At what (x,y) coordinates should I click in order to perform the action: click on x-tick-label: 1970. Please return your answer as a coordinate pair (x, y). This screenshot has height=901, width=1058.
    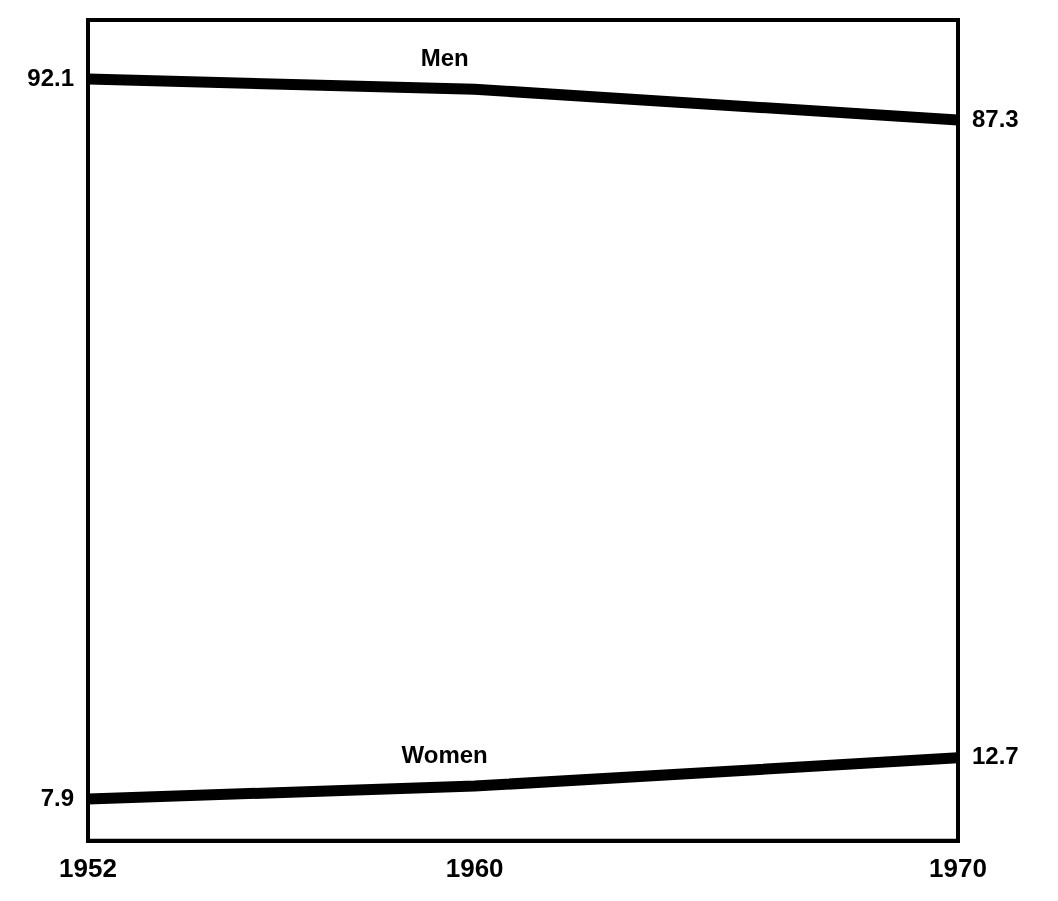
    Looking at the image, I should click on (958, 867).